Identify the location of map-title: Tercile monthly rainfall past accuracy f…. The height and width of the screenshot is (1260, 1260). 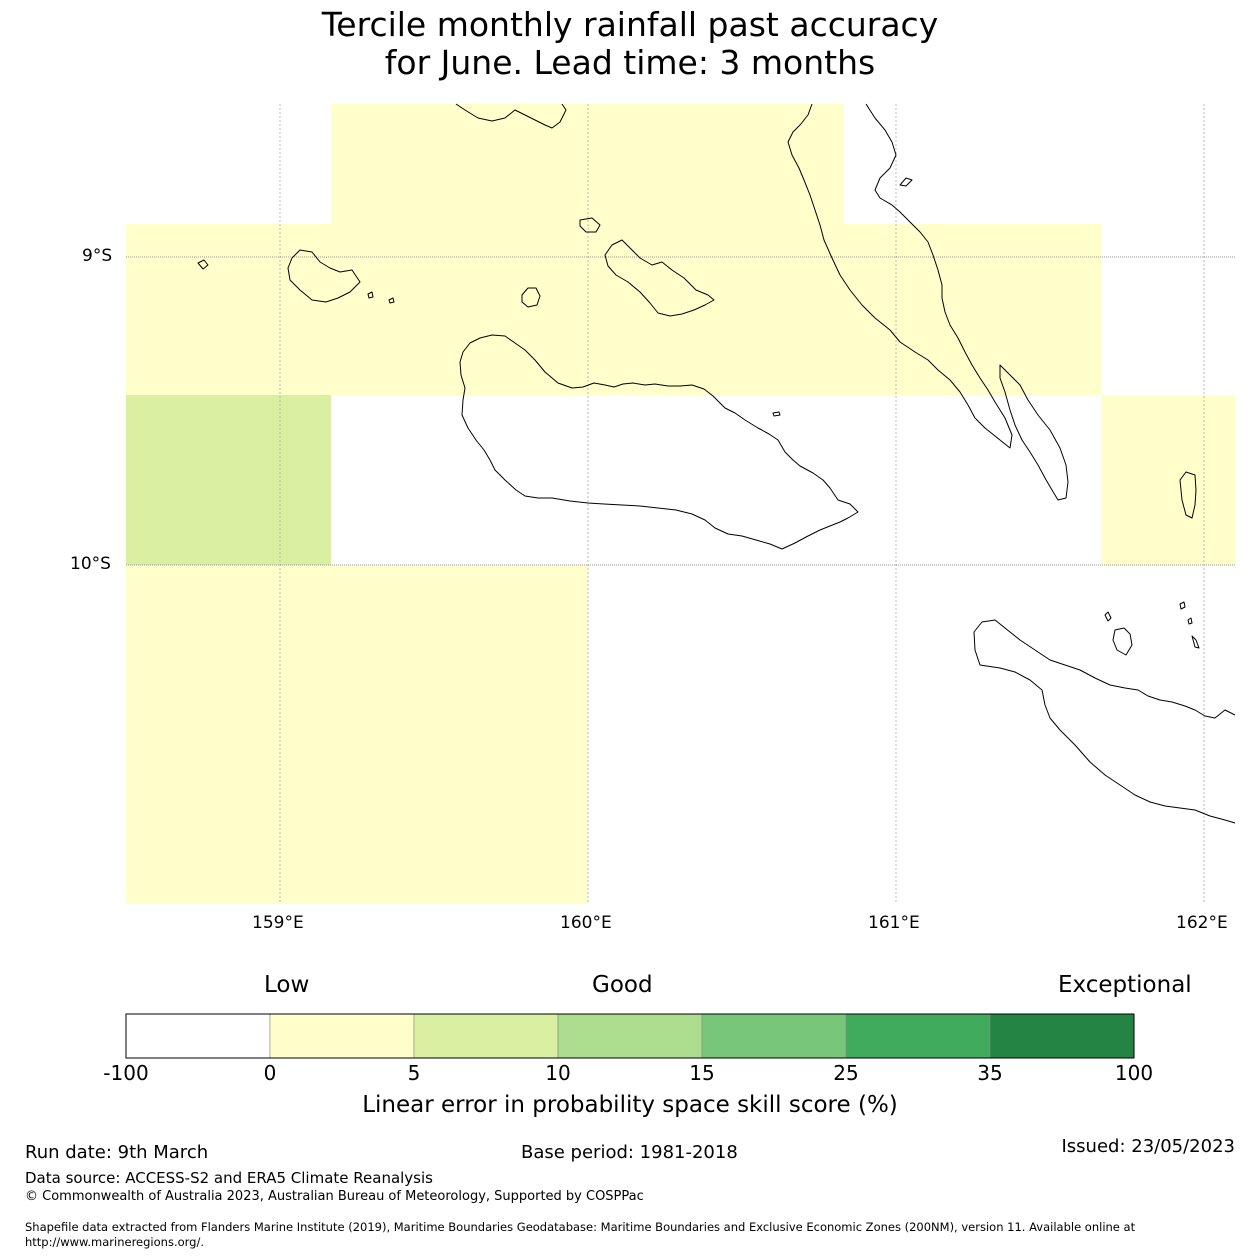
(630, 44).